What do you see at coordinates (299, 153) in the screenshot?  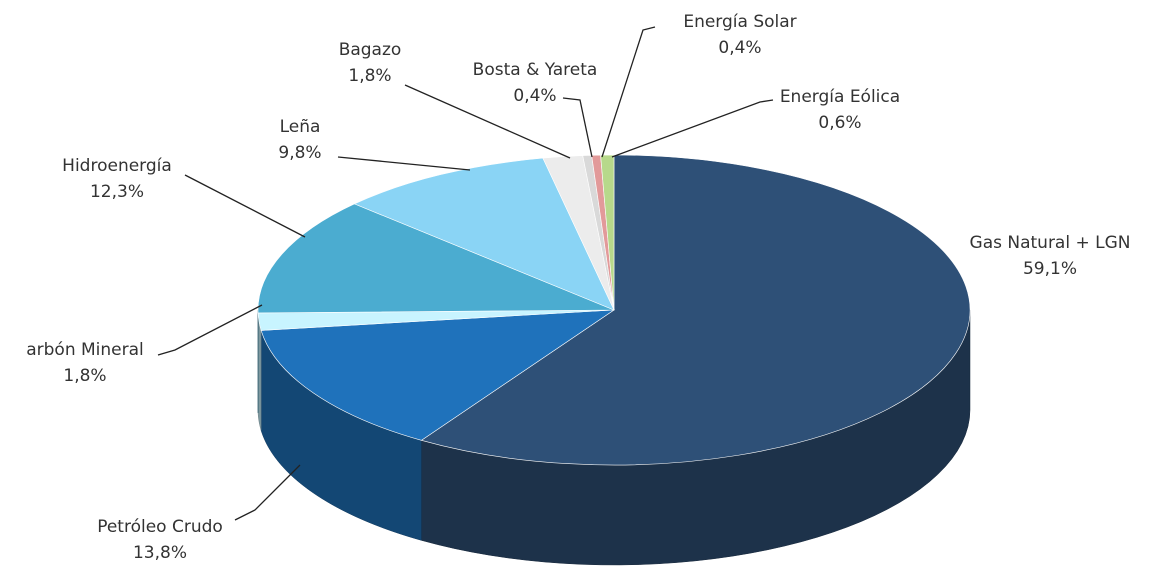 I see `slice-value-label: 9,8%` at bounding box center [299, 153].